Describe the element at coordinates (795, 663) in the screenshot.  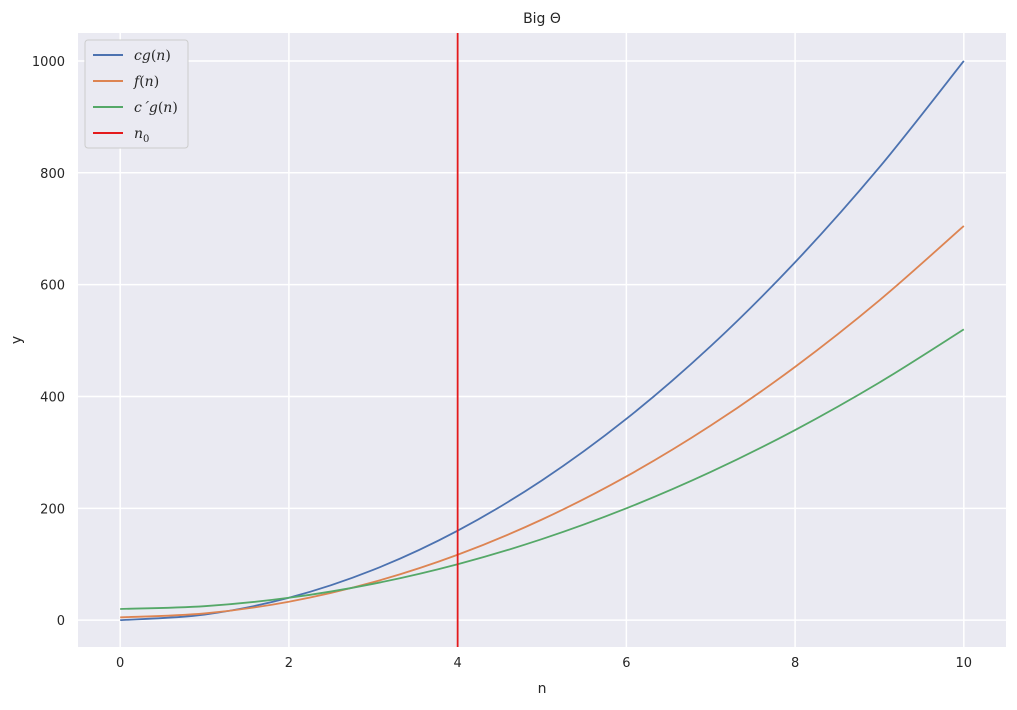
I see `x-tick-label: 8` at that location.